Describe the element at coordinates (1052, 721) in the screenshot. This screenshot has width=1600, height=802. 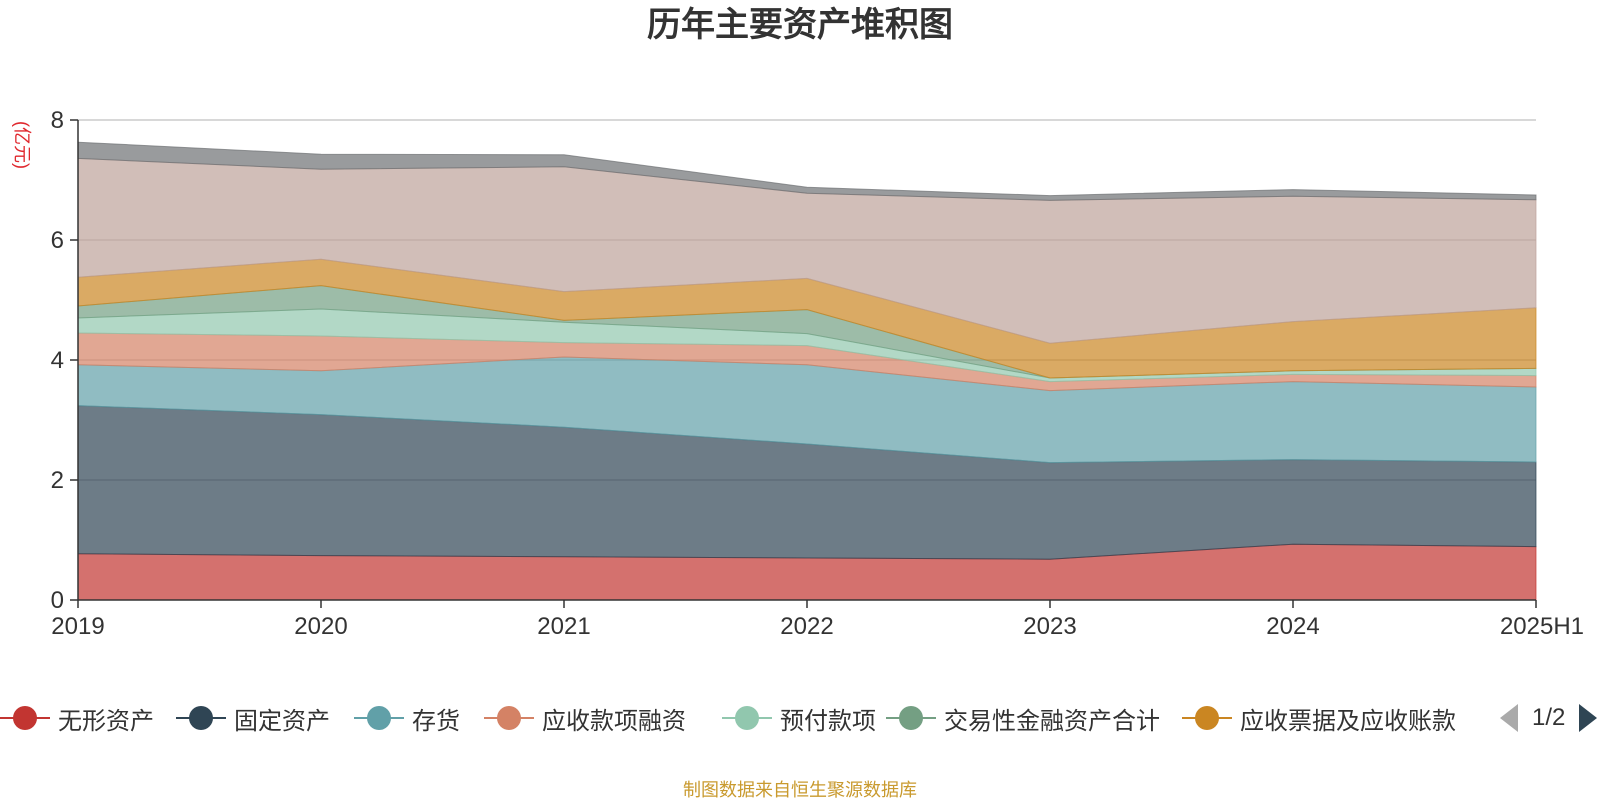
I see `legend-label: 交易性金融资产合计` at that location.